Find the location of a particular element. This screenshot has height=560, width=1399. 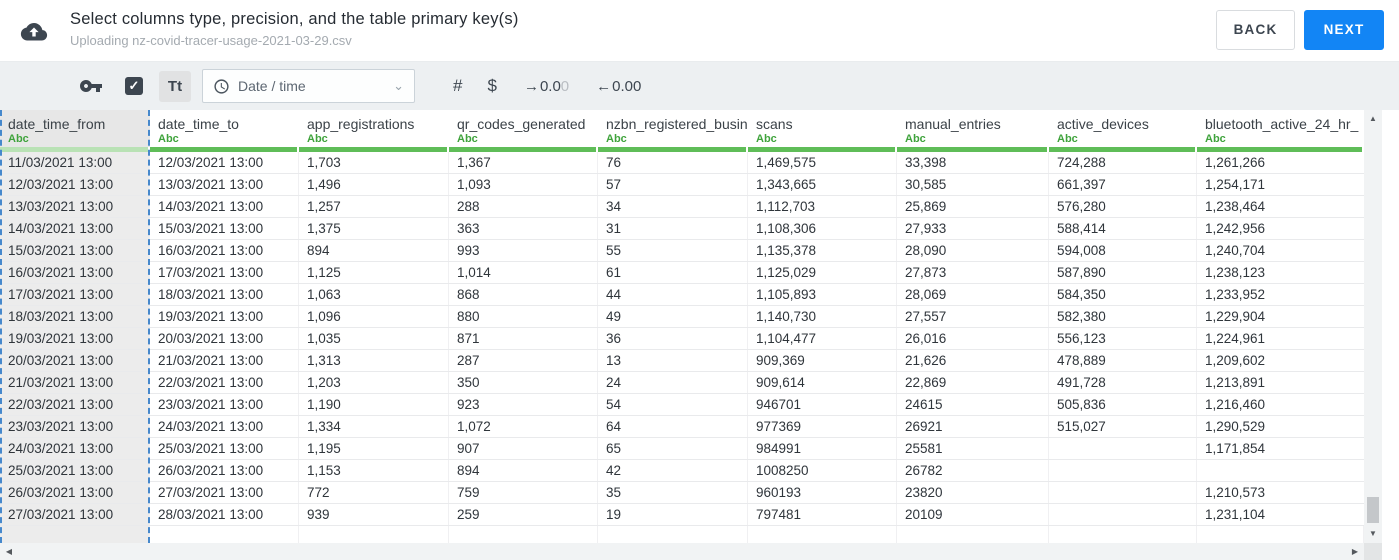

column-header: qr_codes_generated Abc is located at coordinates (523, 128).